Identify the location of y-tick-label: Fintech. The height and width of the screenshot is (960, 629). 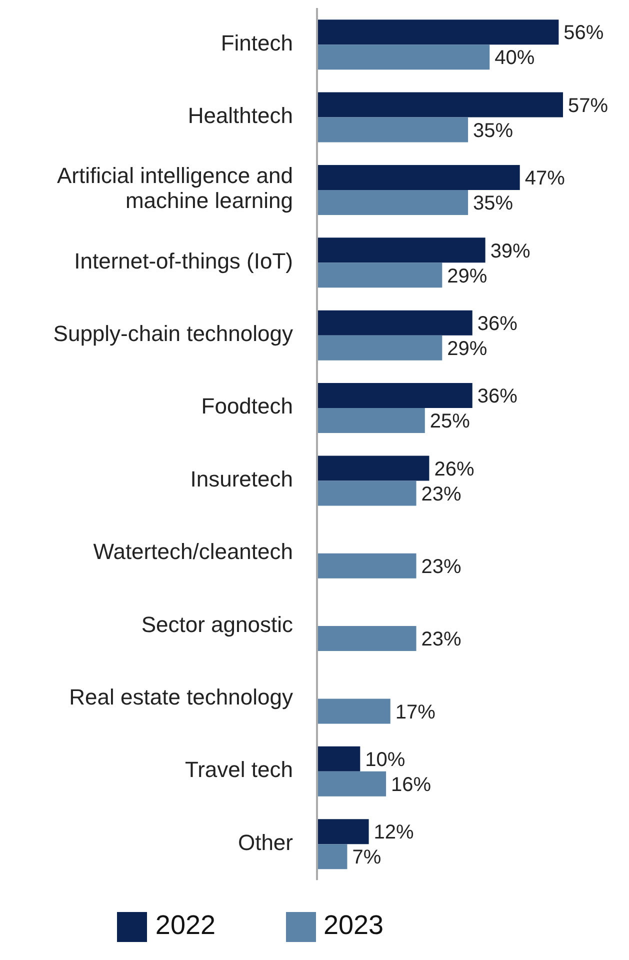
(256, 43).